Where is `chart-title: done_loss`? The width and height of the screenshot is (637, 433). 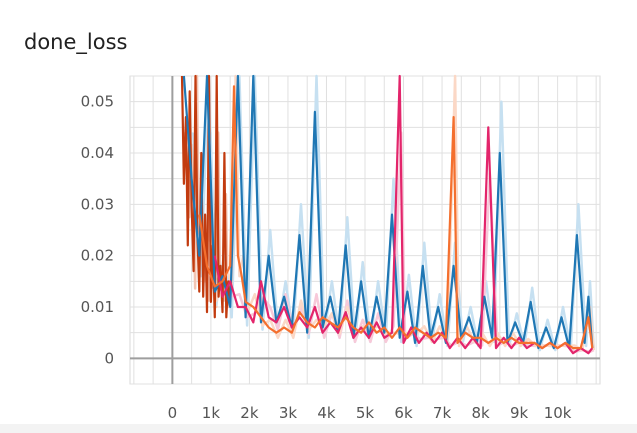 chart-title: done_loss is located at coordinates (76, 42).